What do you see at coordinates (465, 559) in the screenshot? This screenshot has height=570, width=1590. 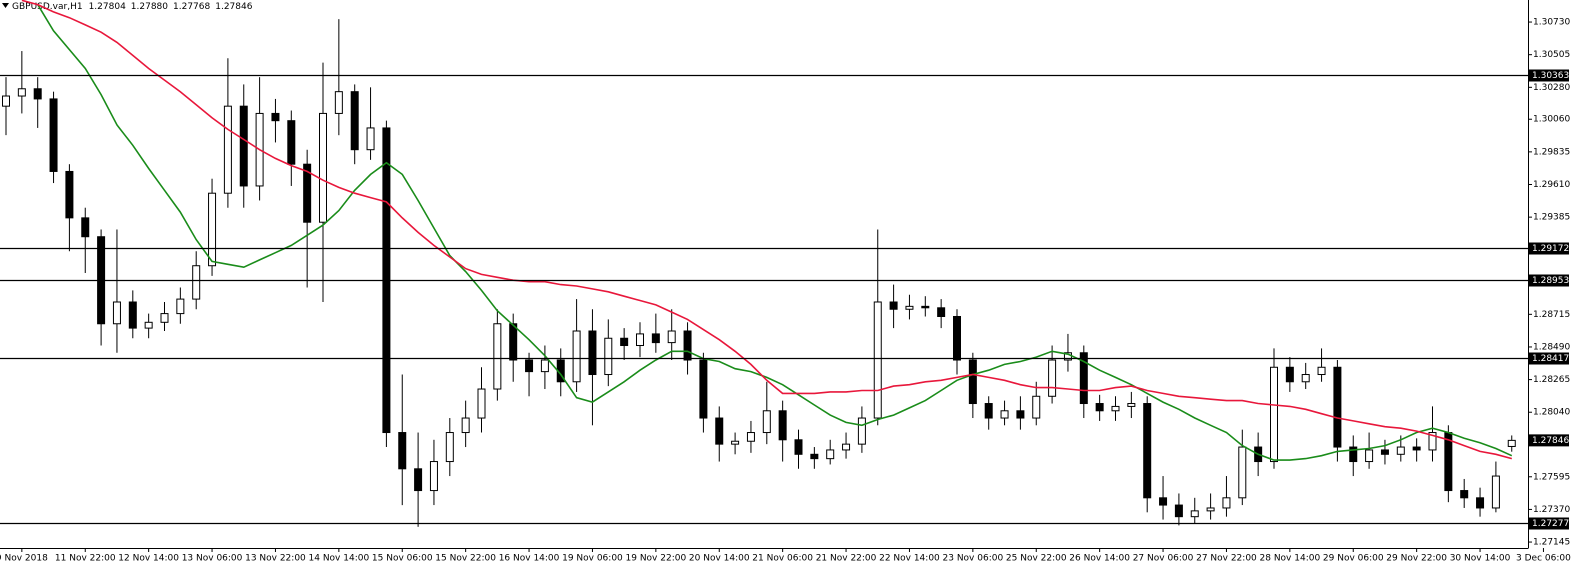 I see `x-tick-label: 15 Nov 22:00` at bounding box center [465, 559].